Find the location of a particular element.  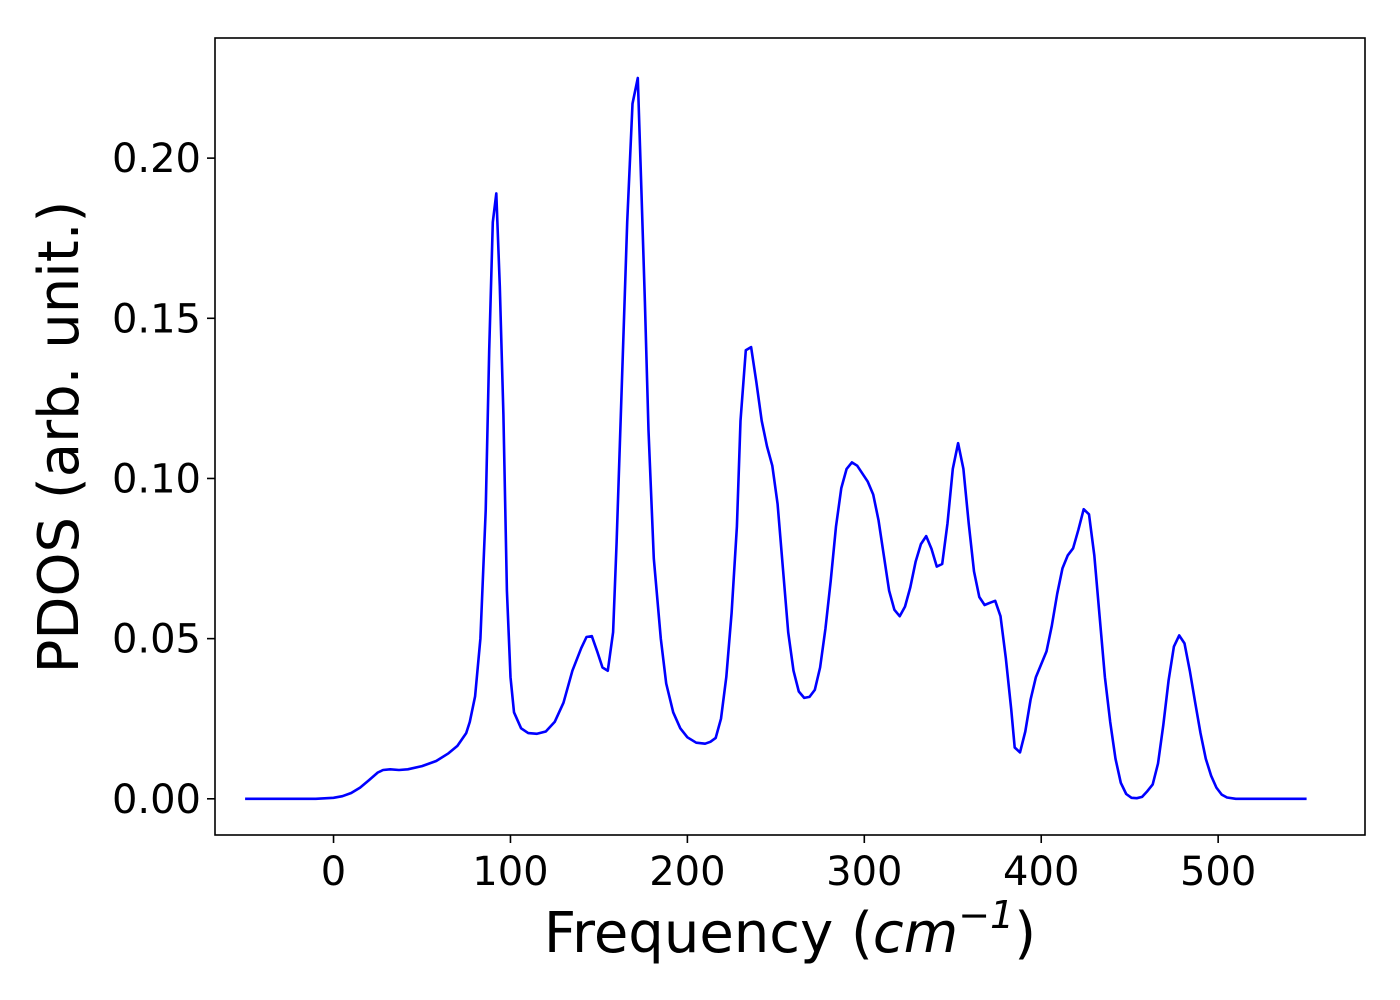

x-tick-label: 500 is located at coordinates (1218, 872).